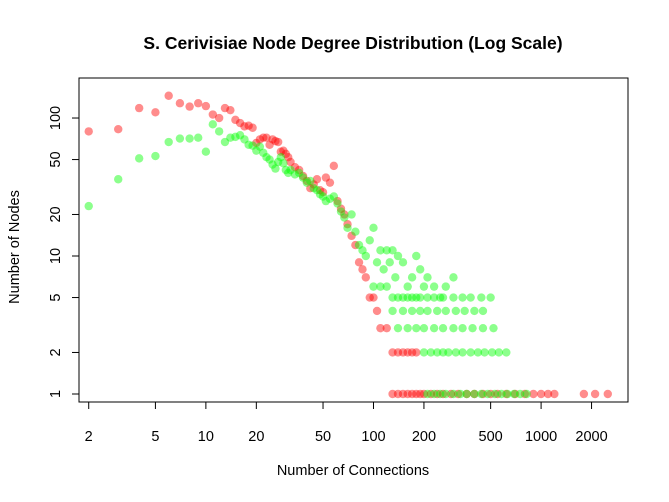 The height and width of the screenshot is (502, 669). I want to click on y-tick-label: 50, so click(56, 159).